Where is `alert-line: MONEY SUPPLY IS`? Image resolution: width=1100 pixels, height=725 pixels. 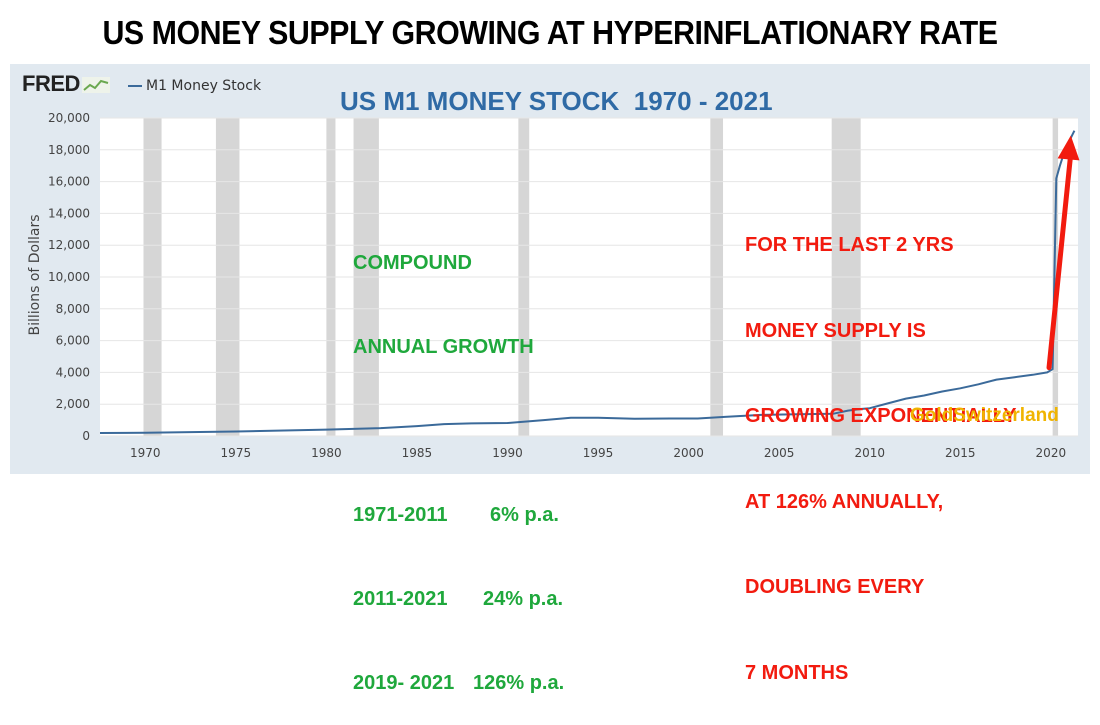 alert-line: MONEY SUPPLY IS is located at coordinates (835, 330).